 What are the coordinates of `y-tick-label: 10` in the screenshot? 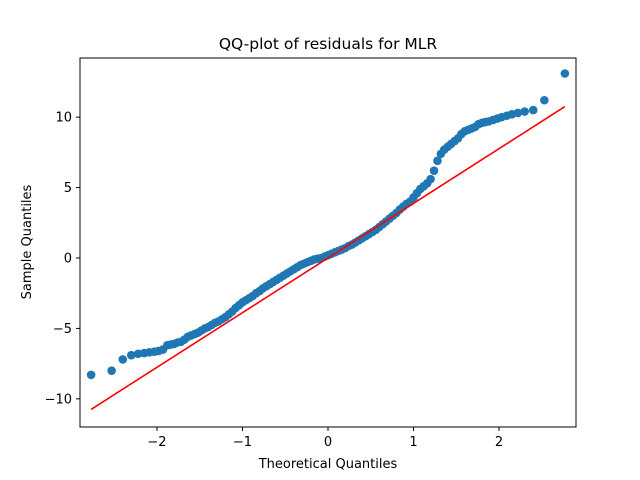 It's located at (63, 118).